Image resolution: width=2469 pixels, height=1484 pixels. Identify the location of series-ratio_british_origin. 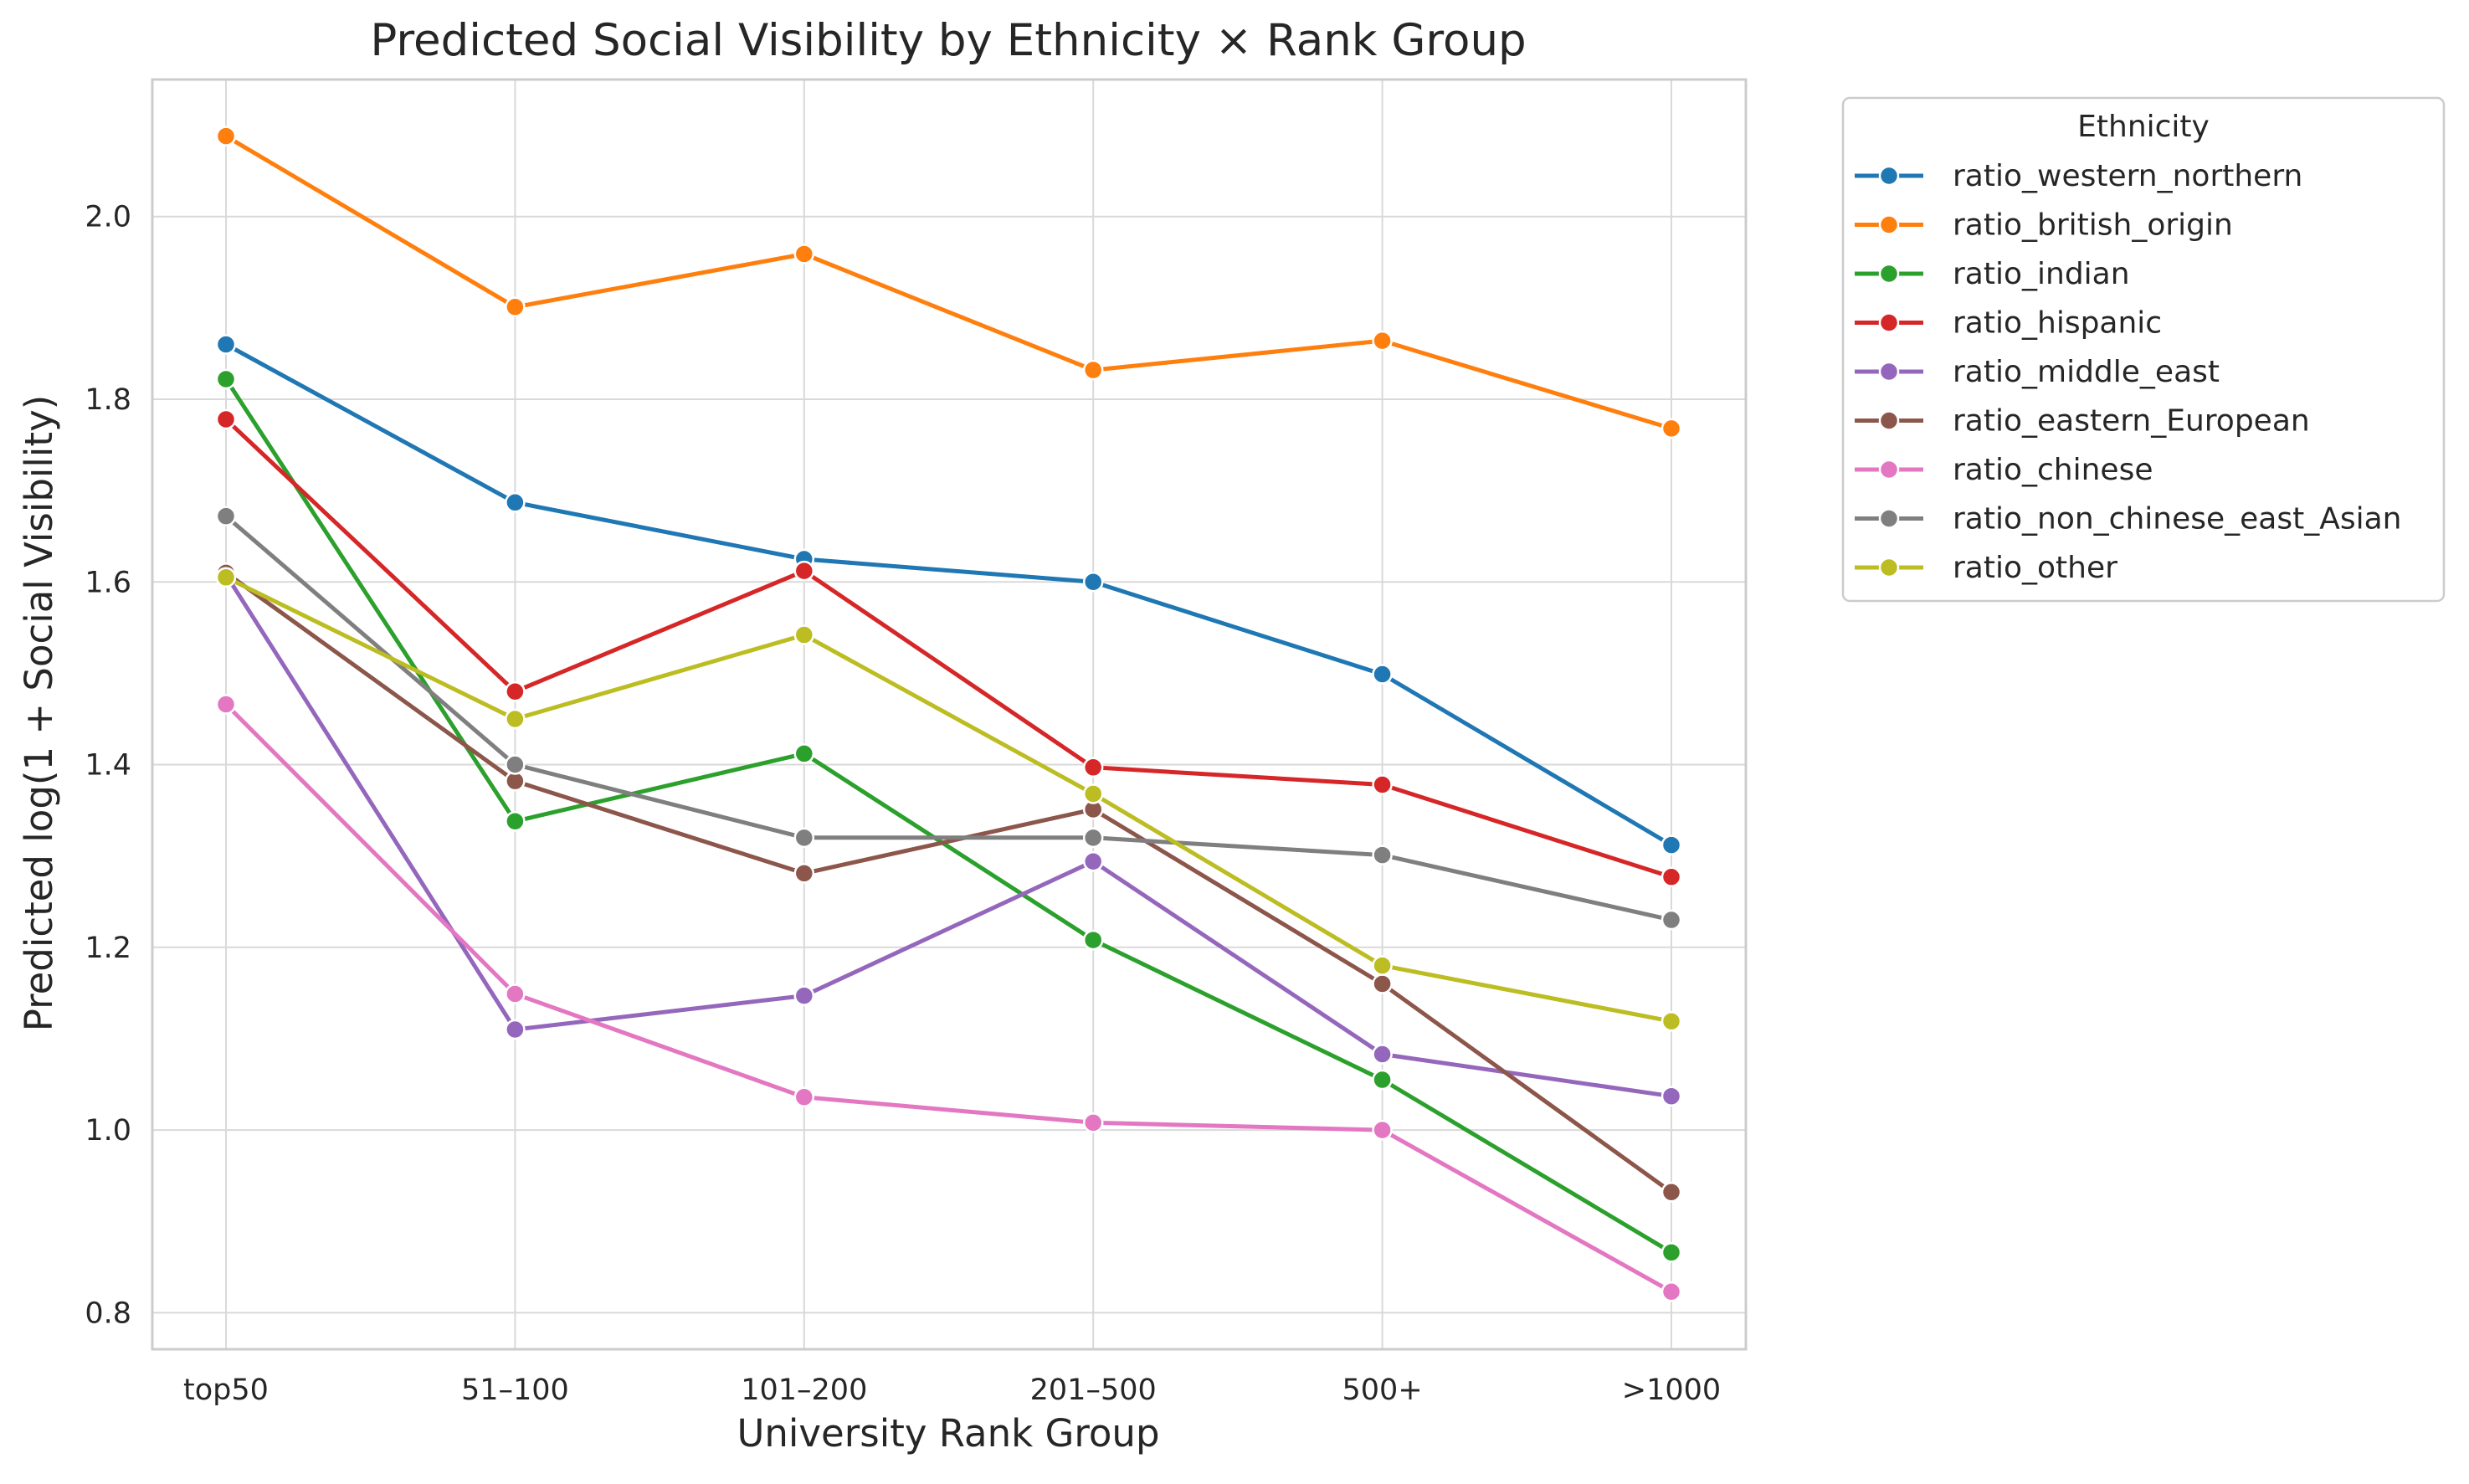
(948, 282).